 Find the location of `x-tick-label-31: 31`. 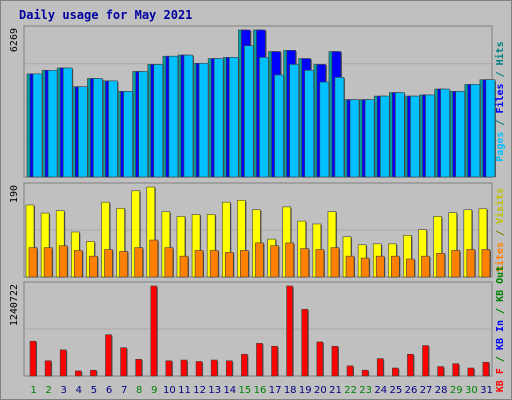

x-tick-label-31: 31 is located at coordinates (486, 390).